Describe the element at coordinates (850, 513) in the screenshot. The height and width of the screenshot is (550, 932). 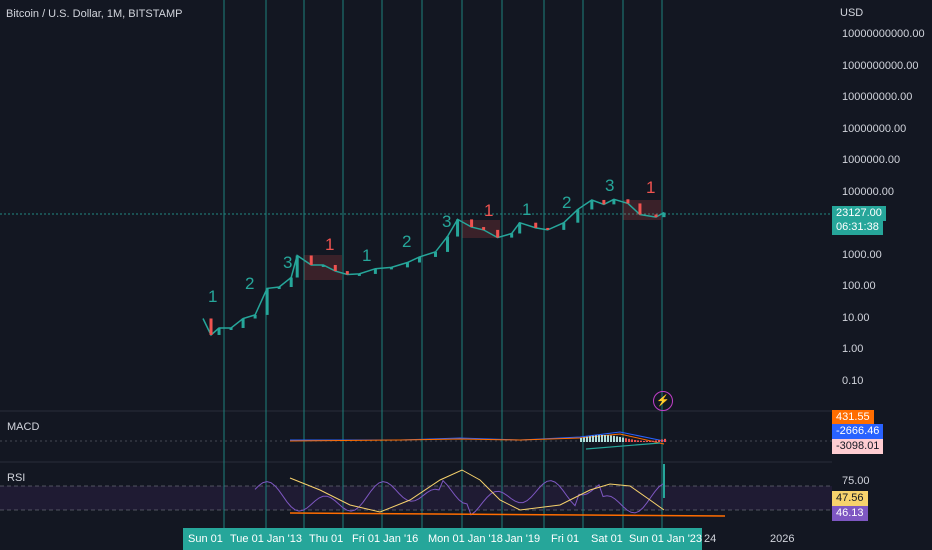
I see `rsi-value-bot: 46.13` at that location.